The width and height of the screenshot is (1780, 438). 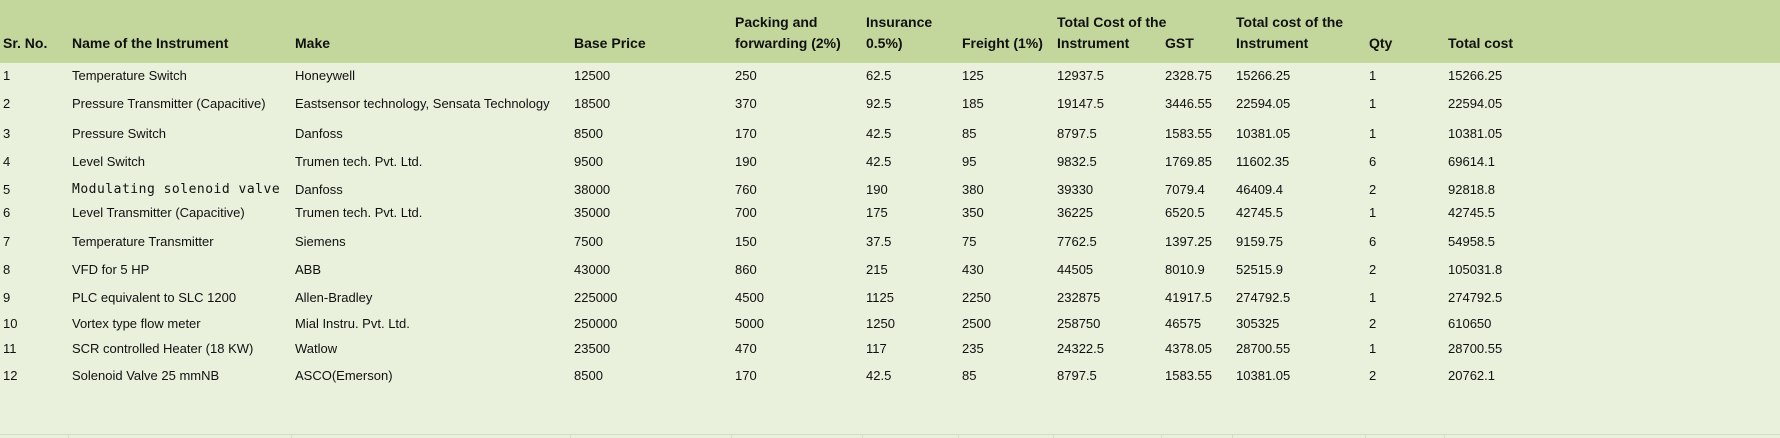 What do you see at coordinates (7, 161) in the screenshot?
I see `cell-sr: 4` at bounding box center [7, 161].